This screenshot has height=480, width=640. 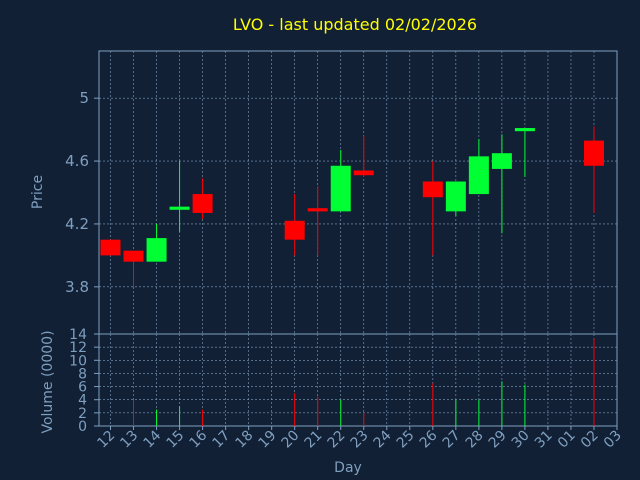 What do you see at coordinates (199, 439) in the screenshot?
I see `day-tick-label: 16` at bounding box center [199, 439].